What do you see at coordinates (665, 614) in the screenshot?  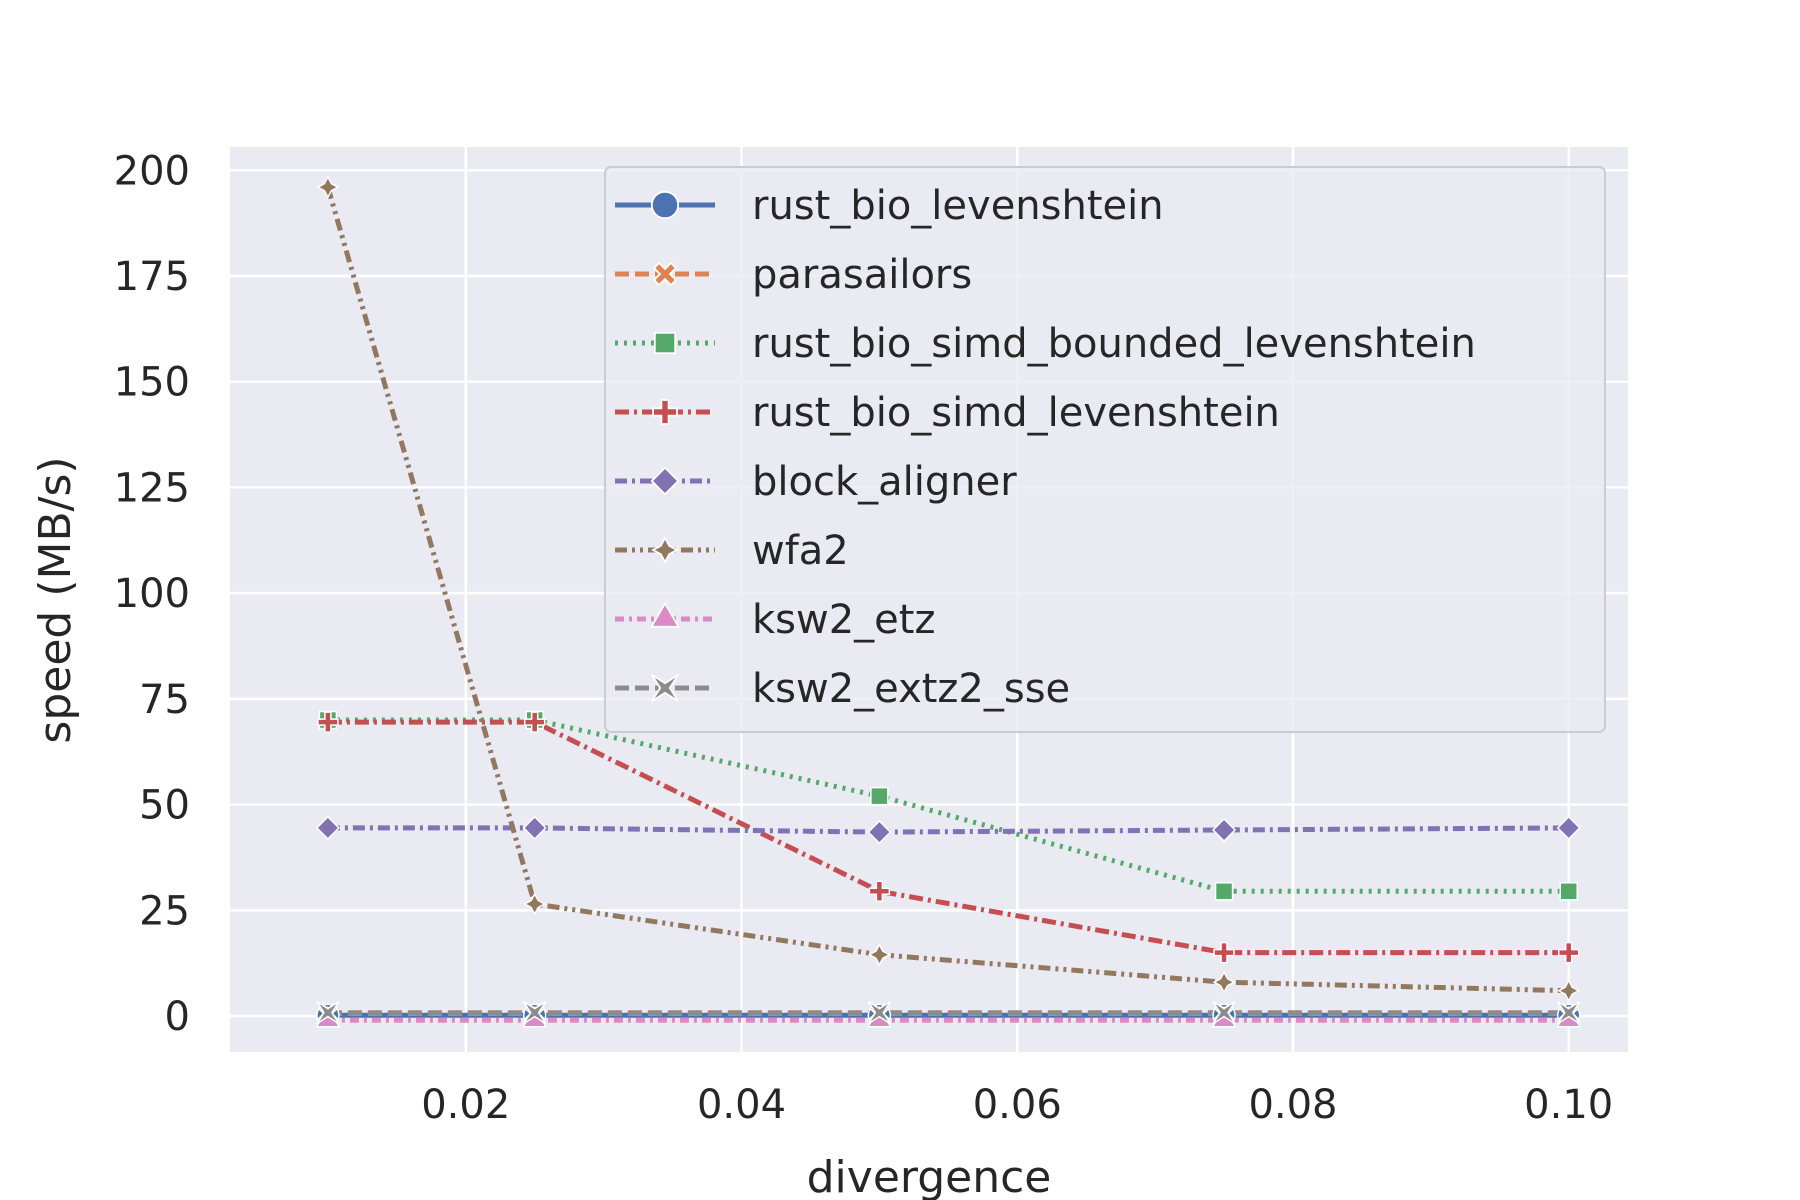 I see `legend-marker-ksw2_etz` at bounding box center [665, 614].